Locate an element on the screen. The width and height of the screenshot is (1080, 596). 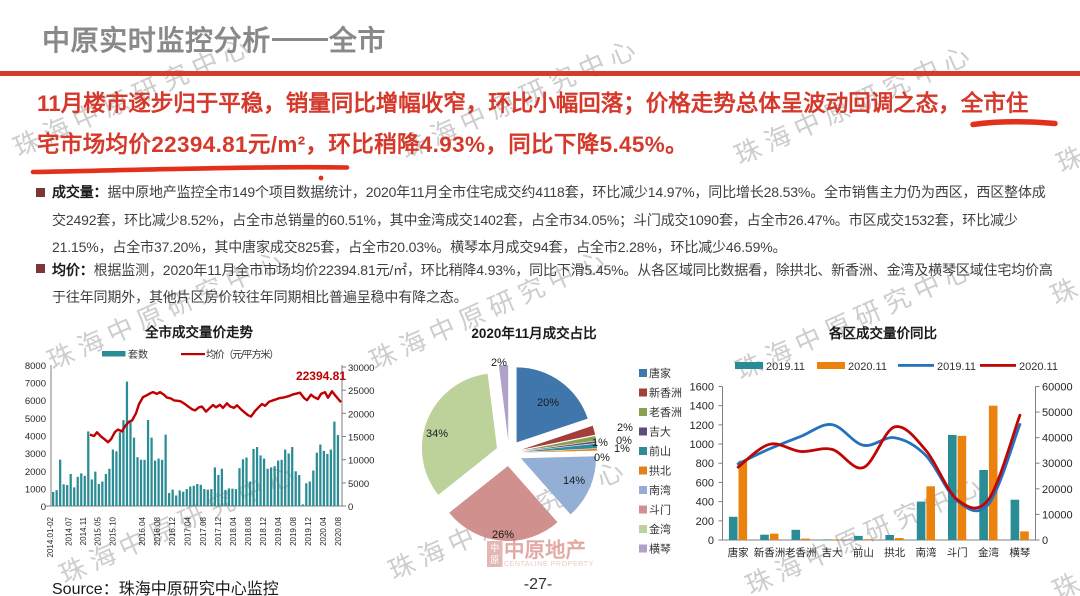
svg-text: 2018.12 is located at coordinates (263, 530).